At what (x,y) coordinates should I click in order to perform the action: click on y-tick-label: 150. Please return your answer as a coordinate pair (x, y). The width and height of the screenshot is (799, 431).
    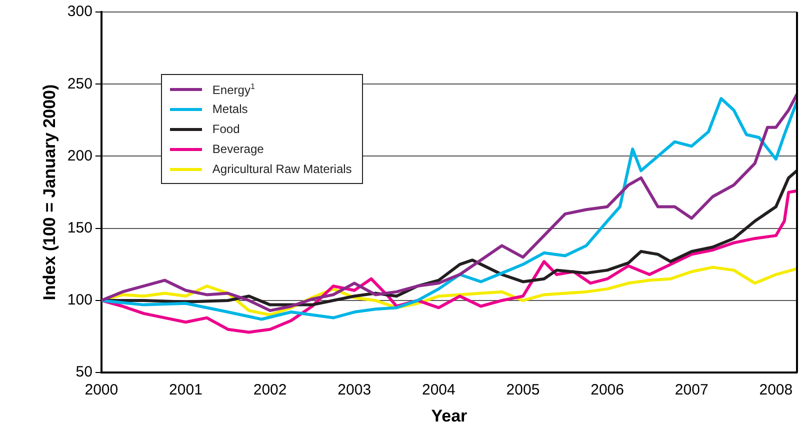
    Looking at the image, I should click on (79, 228).